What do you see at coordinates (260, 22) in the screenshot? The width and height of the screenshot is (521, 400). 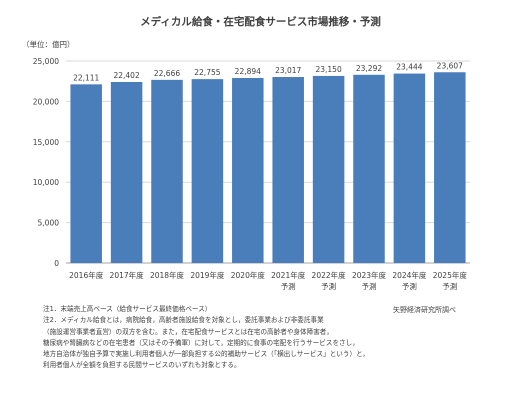 I see `chart-title: メディカル給食・在宅配食サービス市場推移・予測` at bounding box center [260, 22].